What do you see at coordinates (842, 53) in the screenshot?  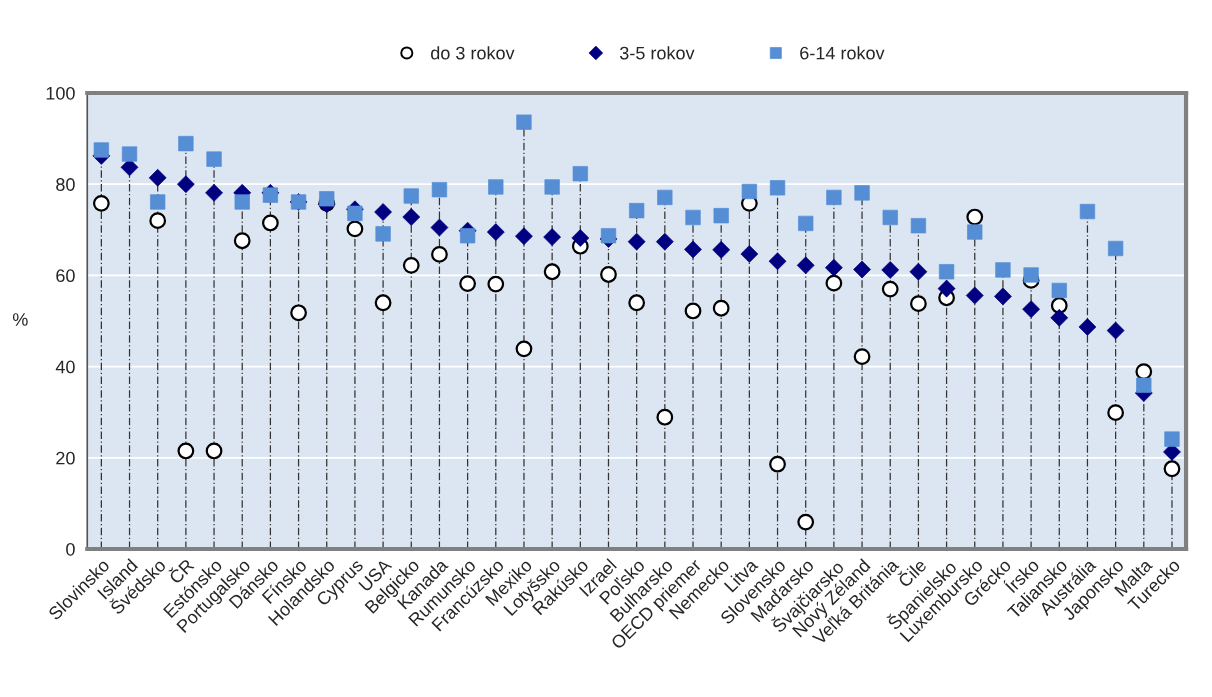 I see `legend-label: 6-14 rokov` at bounding box center [842, 53].